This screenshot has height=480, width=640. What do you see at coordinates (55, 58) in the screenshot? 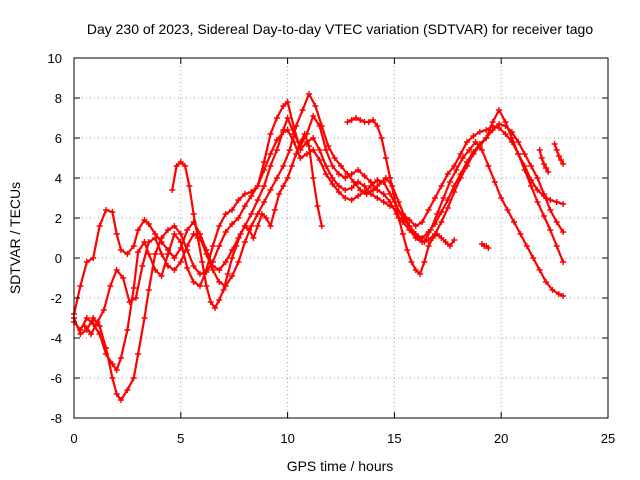
I see `y-tick-label: 10` at bounding box center [55, 58].